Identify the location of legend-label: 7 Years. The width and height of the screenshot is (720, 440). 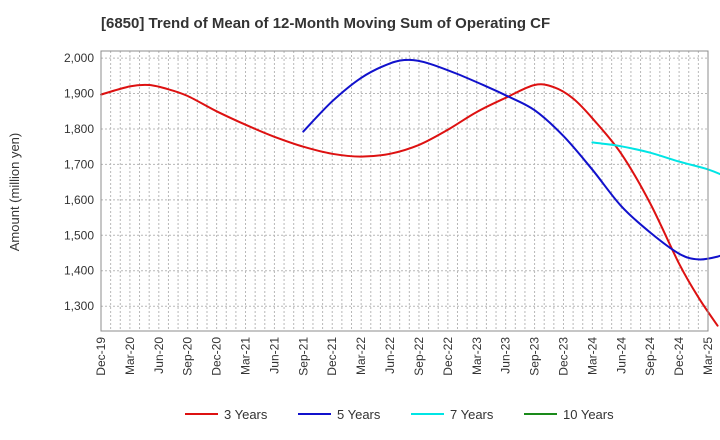
(472, 414).